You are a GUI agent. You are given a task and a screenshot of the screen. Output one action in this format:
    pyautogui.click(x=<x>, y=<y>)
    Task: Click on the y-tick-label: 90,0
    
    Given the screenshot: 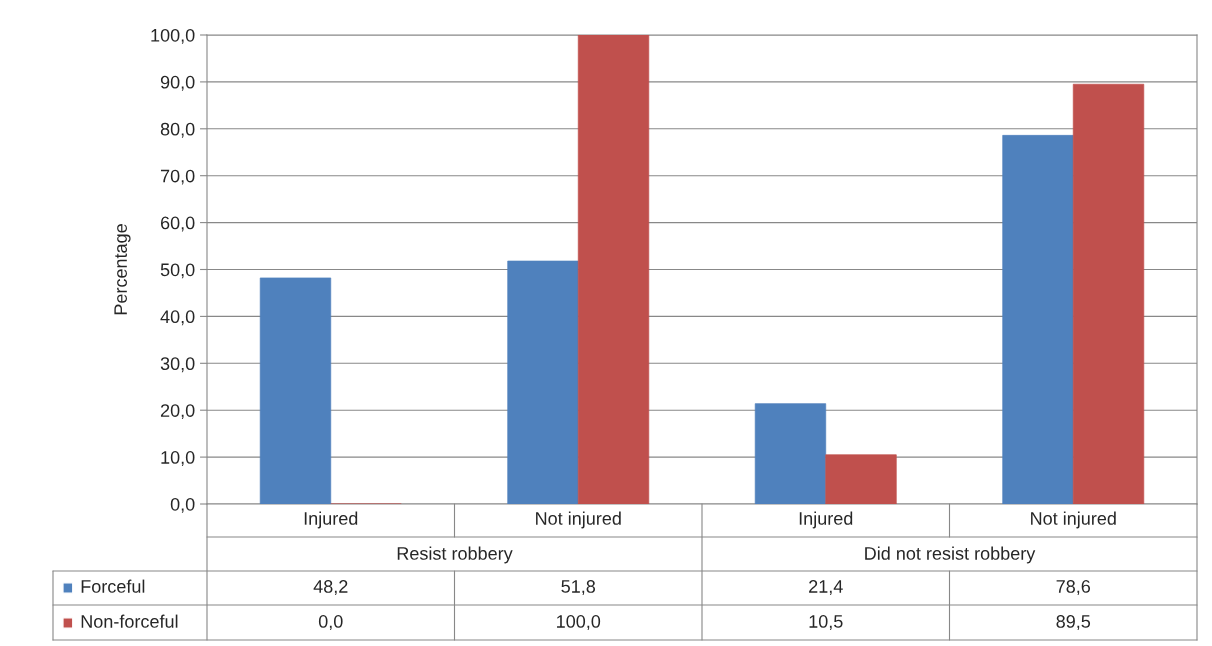 What is the action you would take?
    pyautogui.click(x=177, y=83)
    